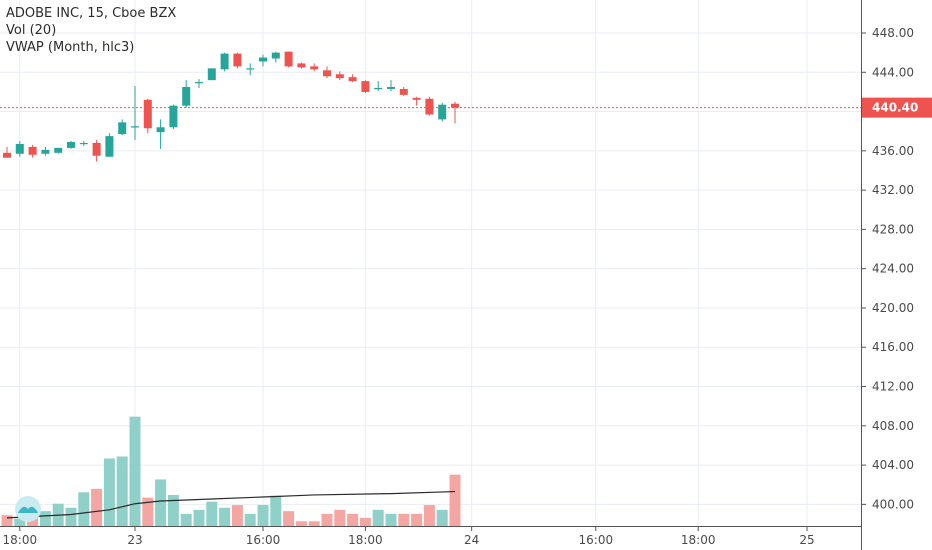  What do you see at coordinates (231, 504) in the screenshot?
I see `vwap-line` at bounding box center [231, 504].